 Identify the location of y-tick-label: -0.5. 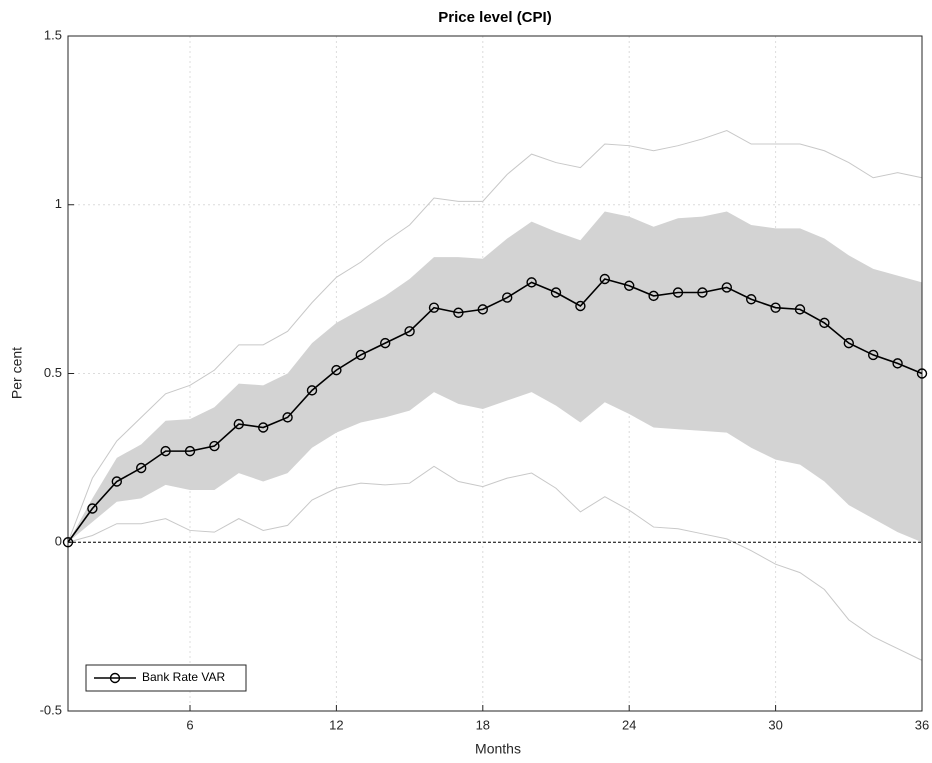
(51, 709).